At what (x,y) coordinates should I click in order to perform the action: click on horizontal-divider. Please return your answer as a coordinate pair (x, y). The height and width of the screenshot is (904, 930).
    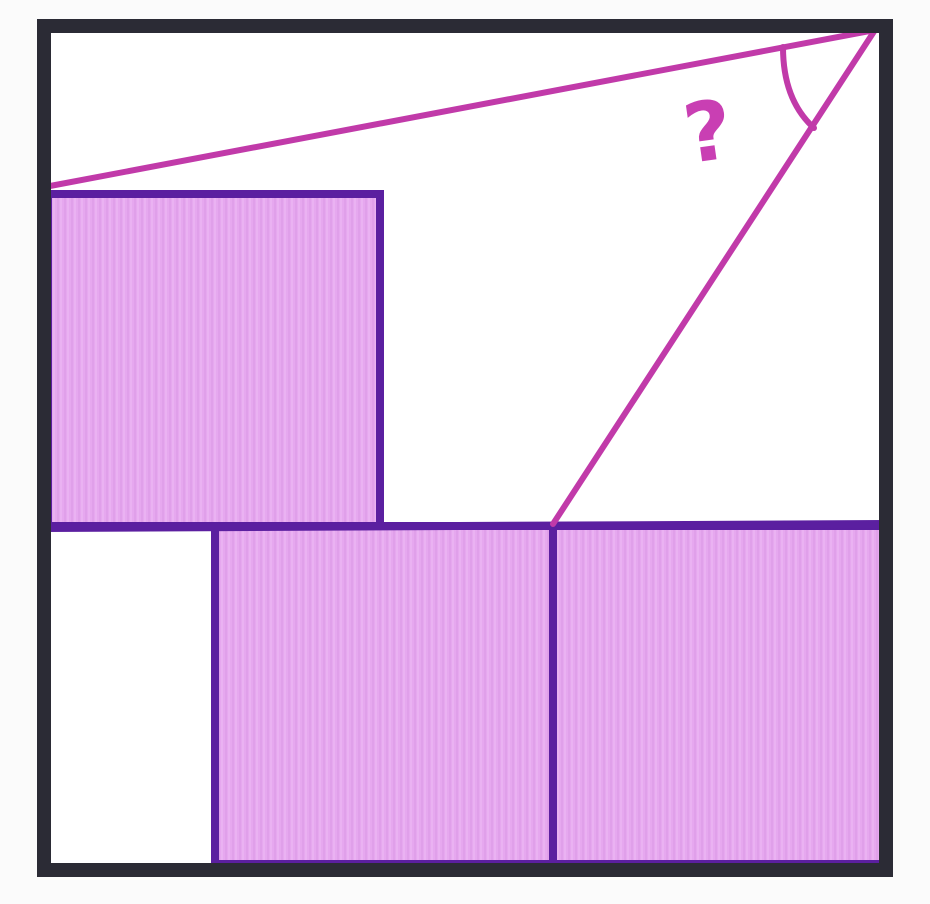
    Looking at the image, I should click on (465, 526).